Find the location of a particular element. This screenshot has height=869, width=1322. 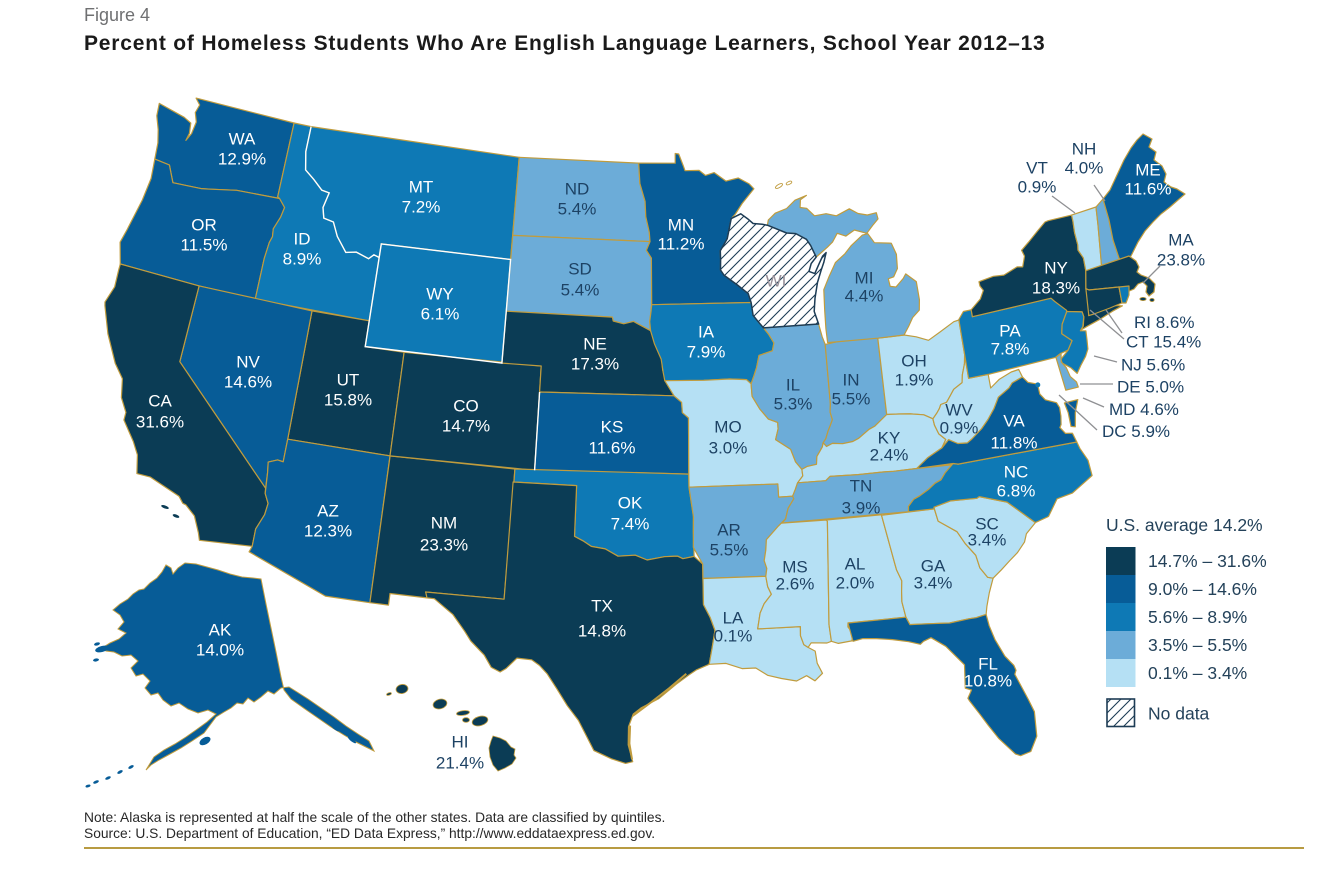

svg-text: MD 4.6% is located at coordinates (1144, 409).